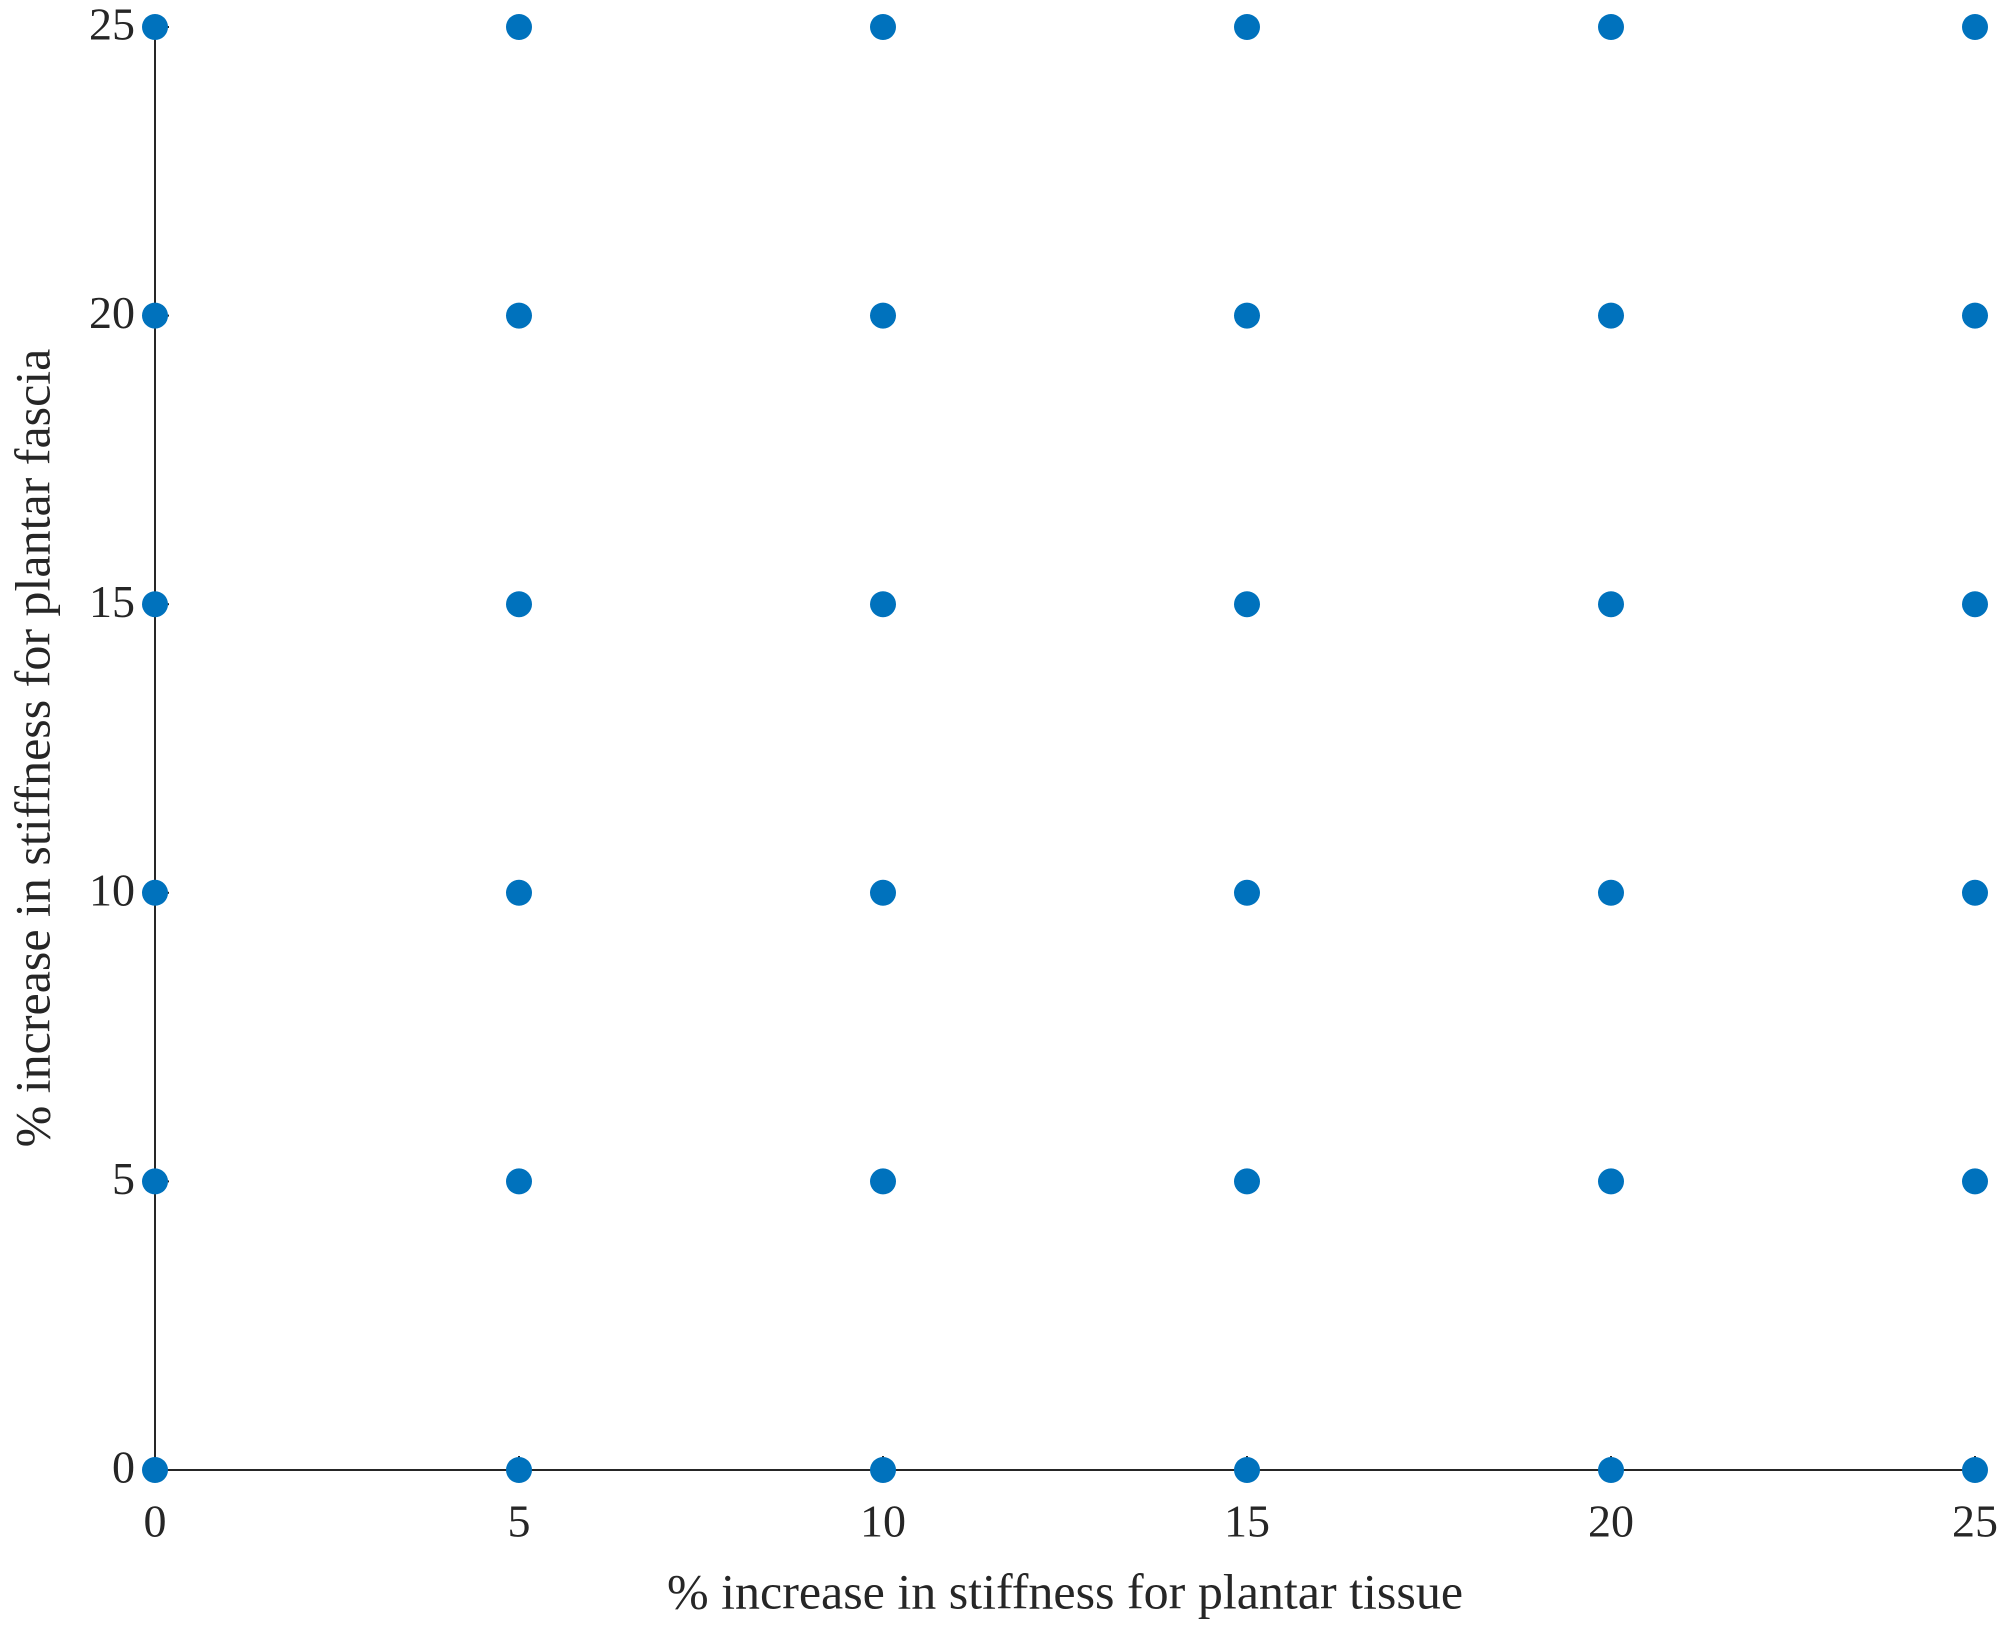  What do you see at coordinates (123, 1467) in the screenshot?
I see `y-tick-label: 0` at bounding box center [123, 1467].